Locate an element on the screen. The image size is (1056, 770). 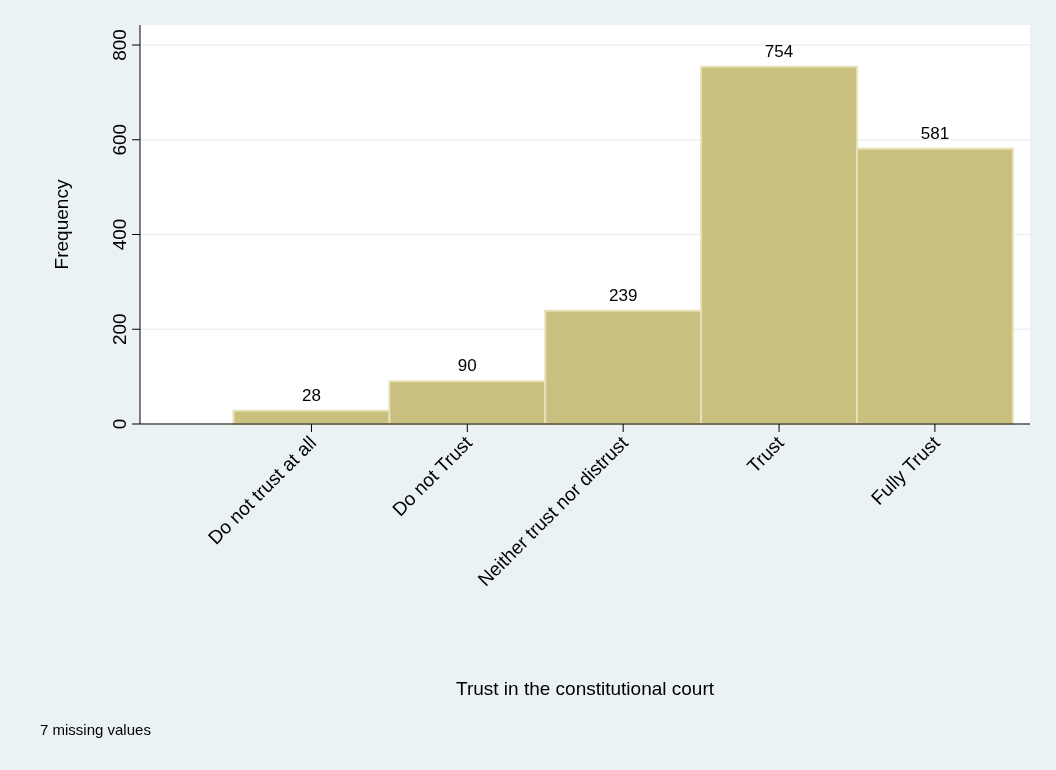
x-axis-title: Trust in the constitutional court is located at coordinates (585, 688).